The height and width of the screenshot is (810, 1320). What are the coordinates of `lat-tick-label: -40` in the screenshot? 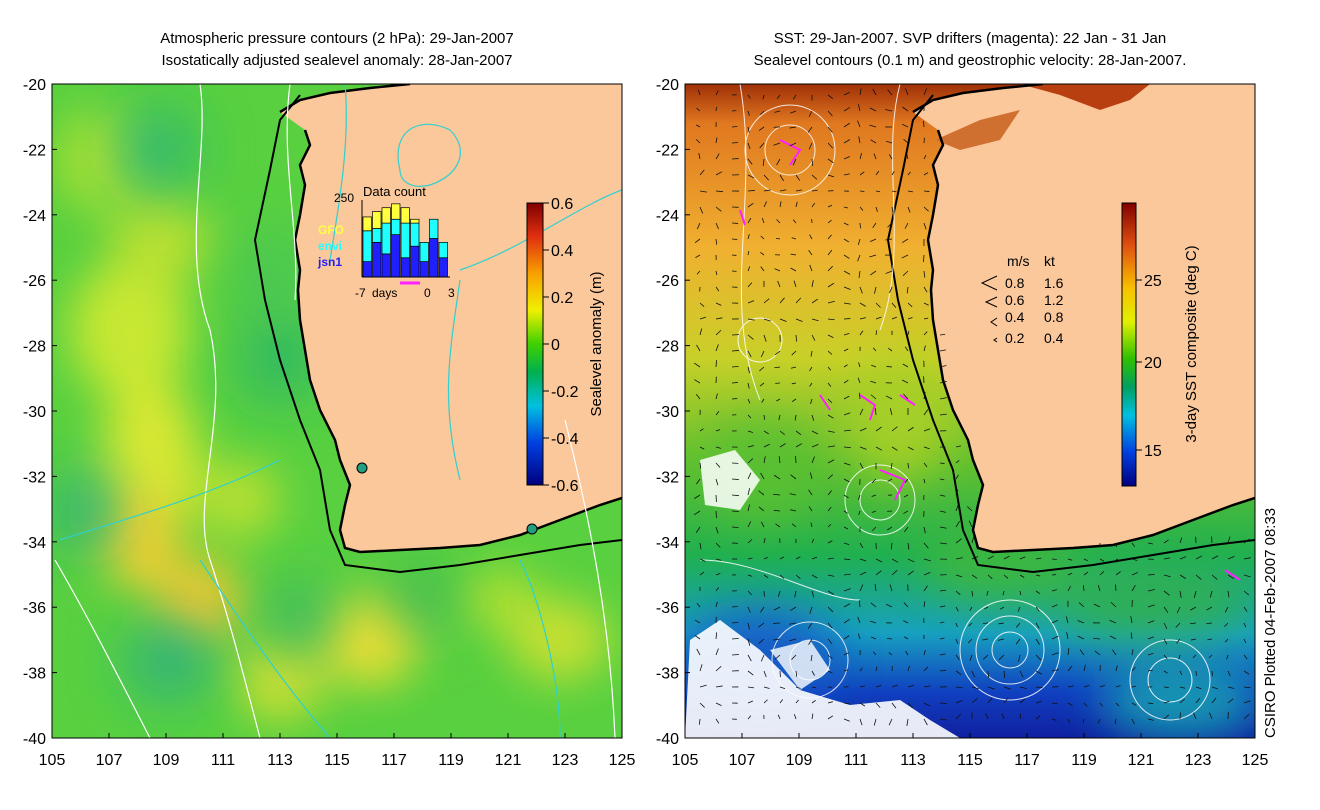 It's located at (34, 739).